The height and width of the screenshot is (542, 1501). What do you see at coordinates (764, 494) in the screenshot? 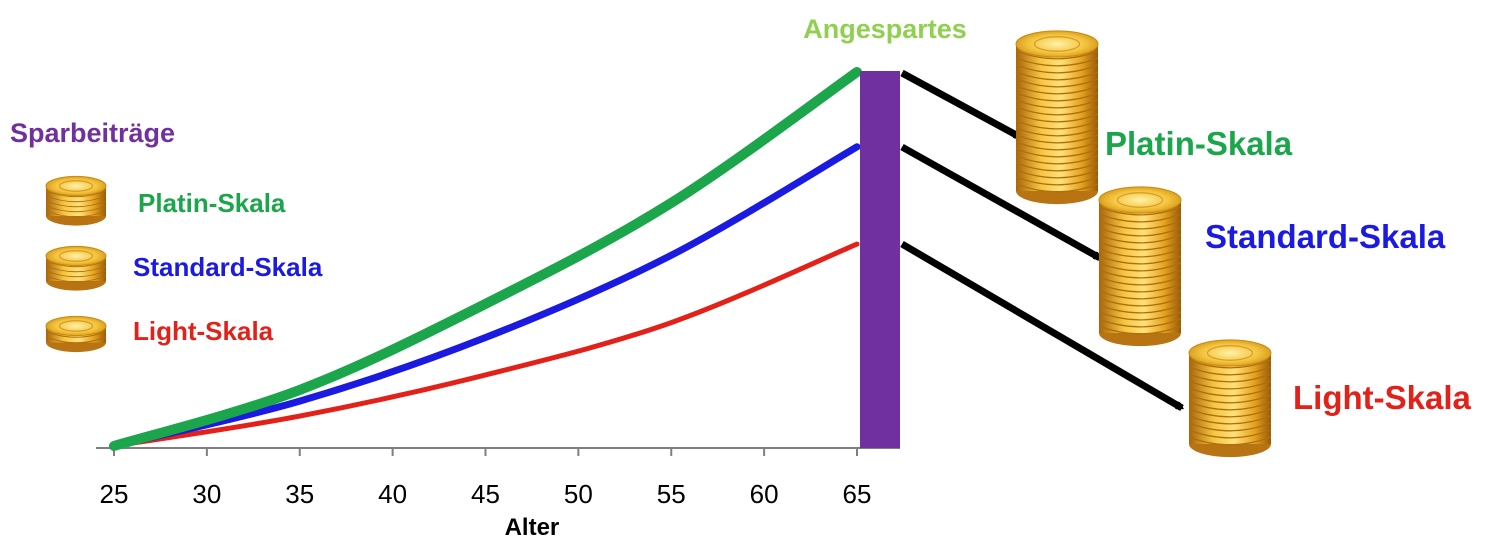
I see `x-tick-label: 60` at bounding box center [764, 494].